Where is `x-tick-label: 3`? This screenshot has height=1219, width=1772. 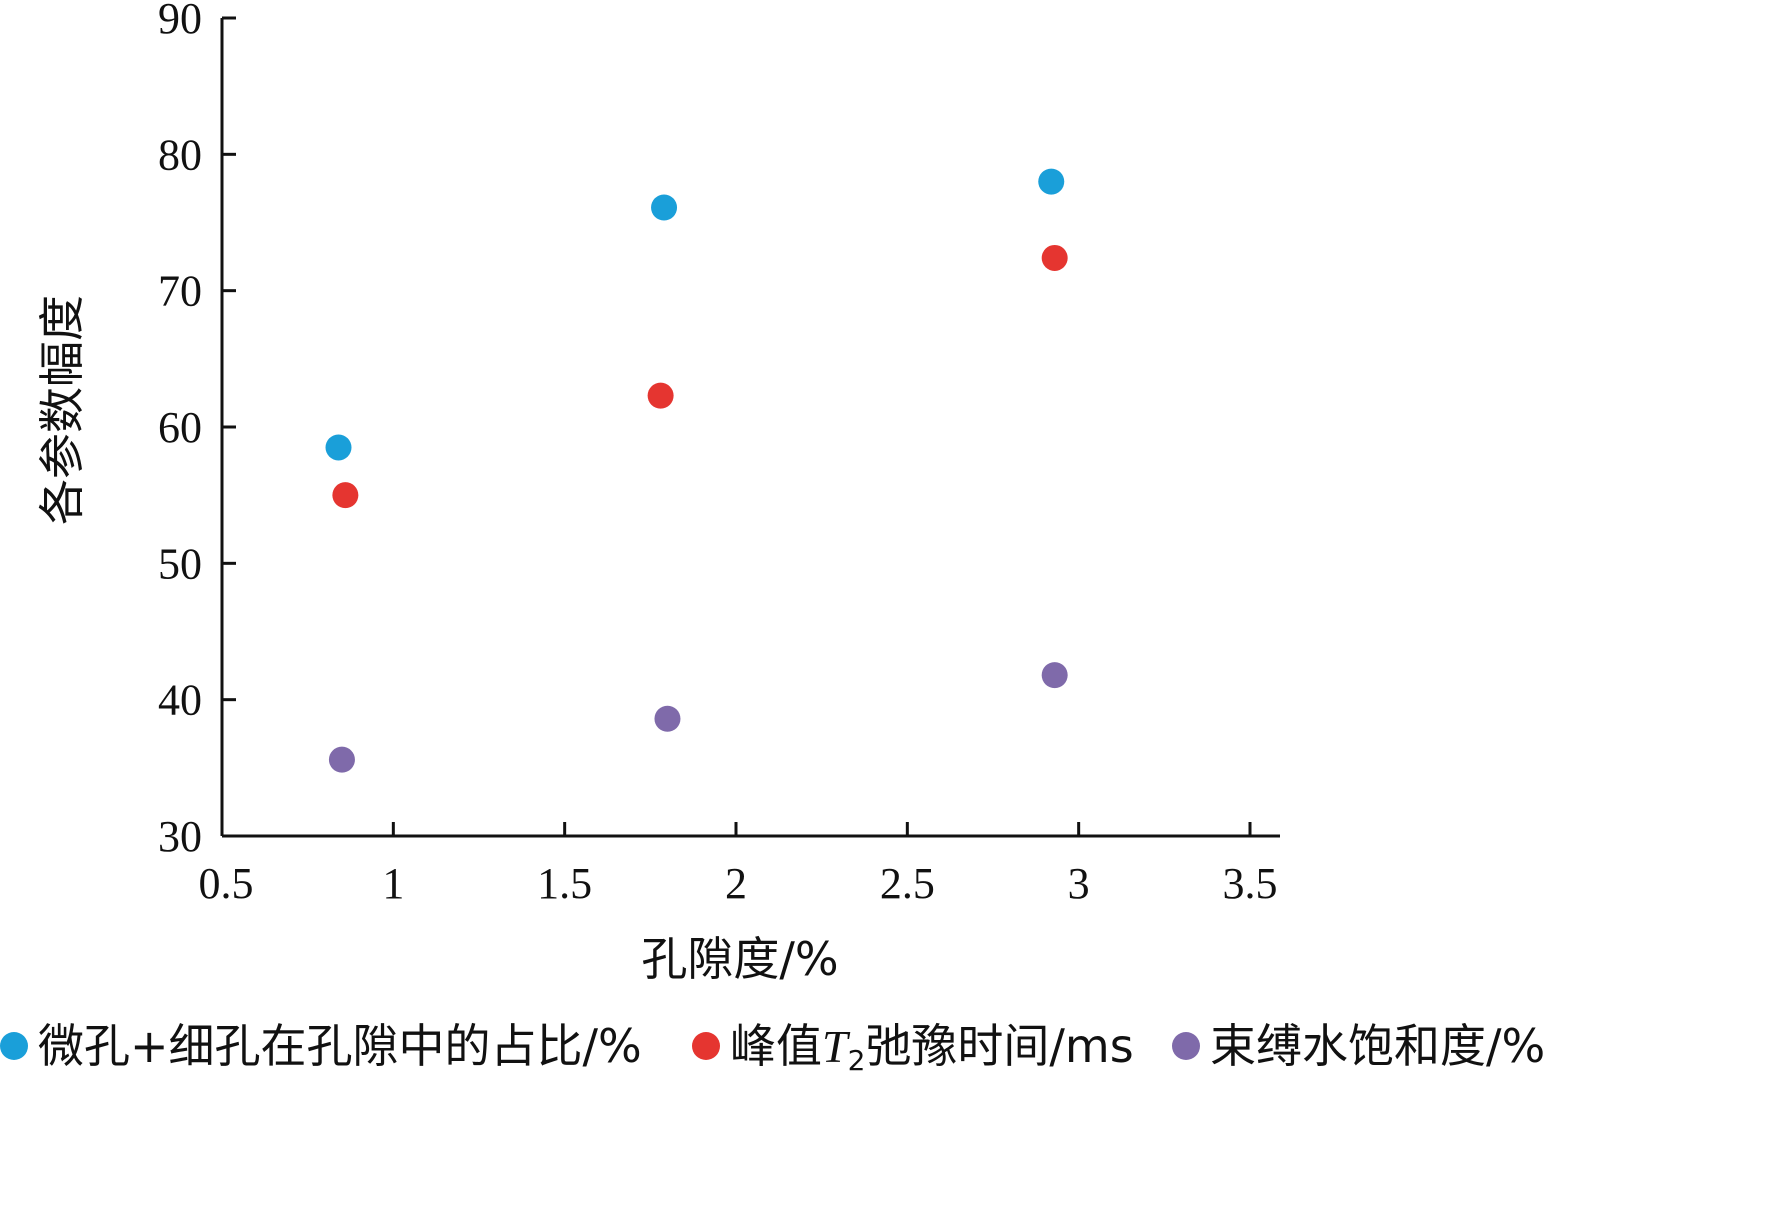 x-tick-label: 3 is located at coordinates (1079, 883).